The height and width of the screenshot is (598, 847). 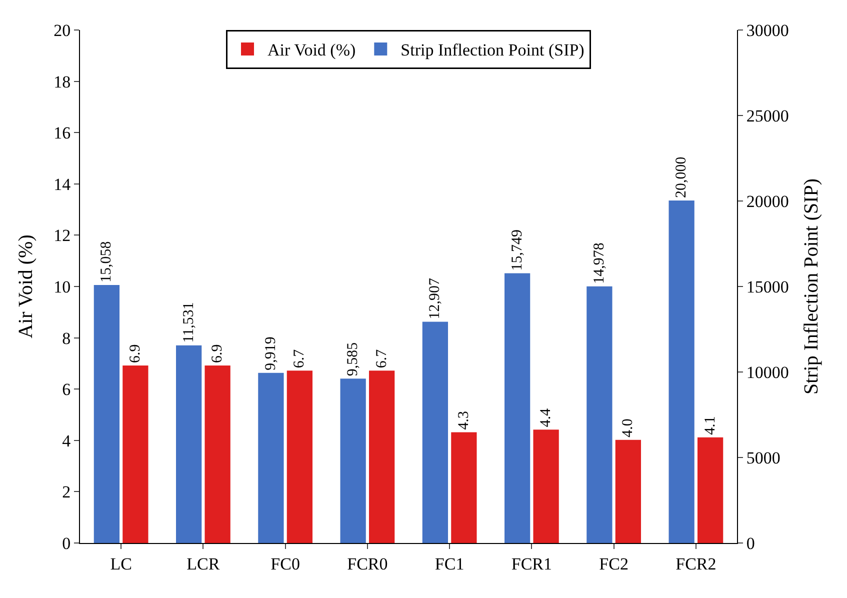 I want to click on y2-tick-label: 30000, so click(x=767, y=30).